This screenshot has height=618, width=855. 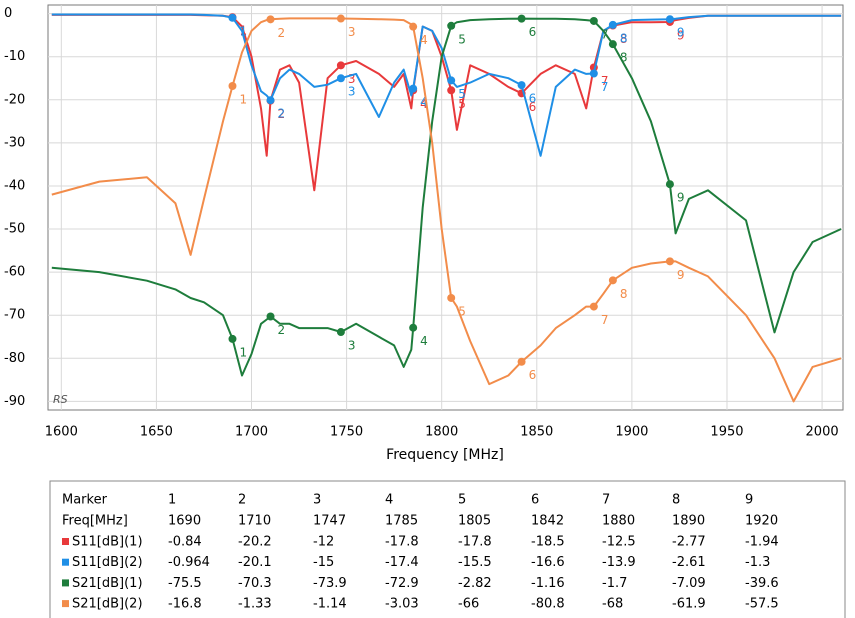 What do you see at coordinates (749, 500) in the screenshot?
I see `marker-column: 9` at bounding box center [749, 500].